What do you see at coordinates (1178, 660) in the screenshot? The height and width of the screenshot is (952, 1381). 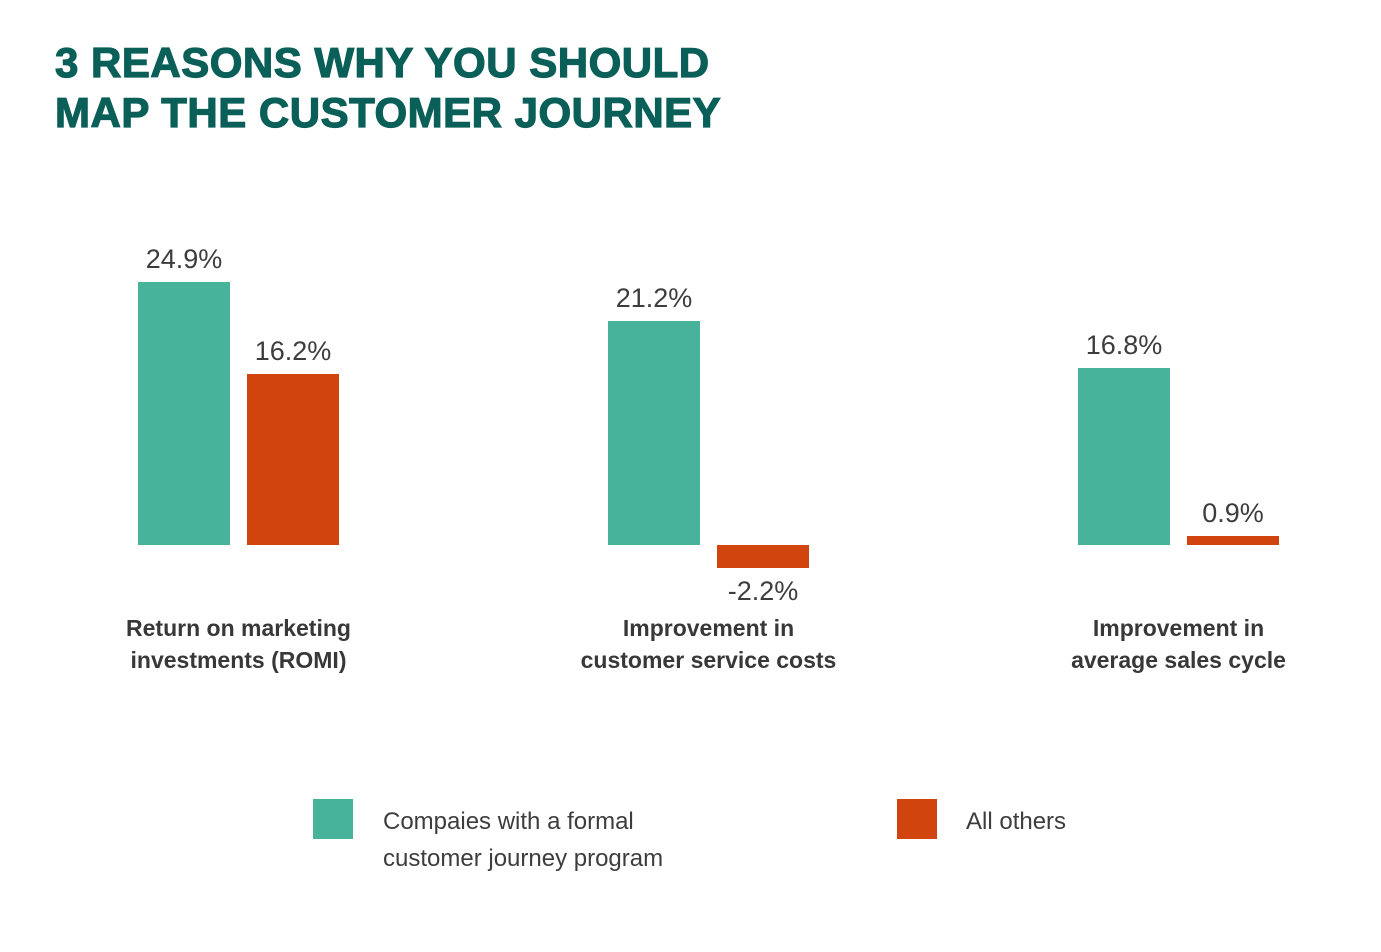 I see `category-label-line: average sales cycle` at bounding box center [1178, 660].